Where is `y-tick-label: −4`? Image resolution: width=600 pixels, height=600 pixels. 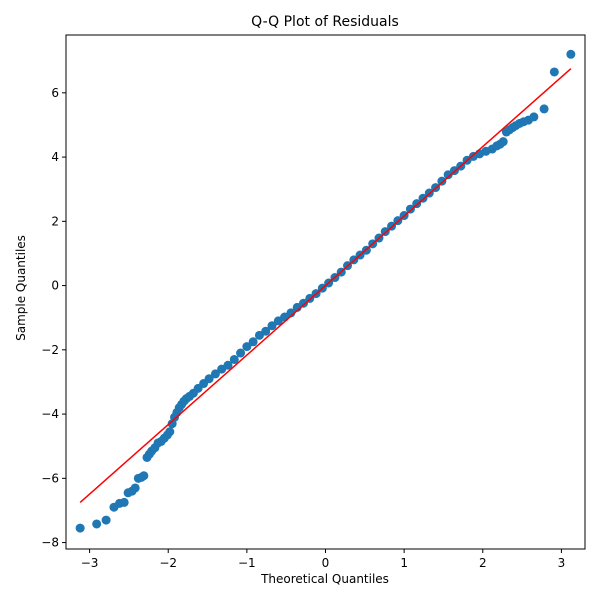
y-tick-label: −4 is located at coordinates (50, 414).